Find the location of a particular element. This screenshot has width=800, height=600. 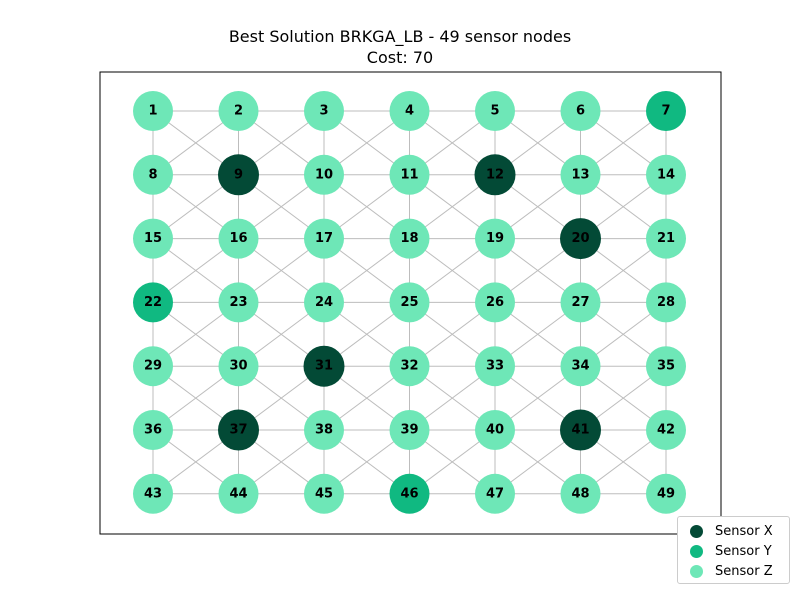

sensor-node-label: 6 is located at coordinates (580, 111).